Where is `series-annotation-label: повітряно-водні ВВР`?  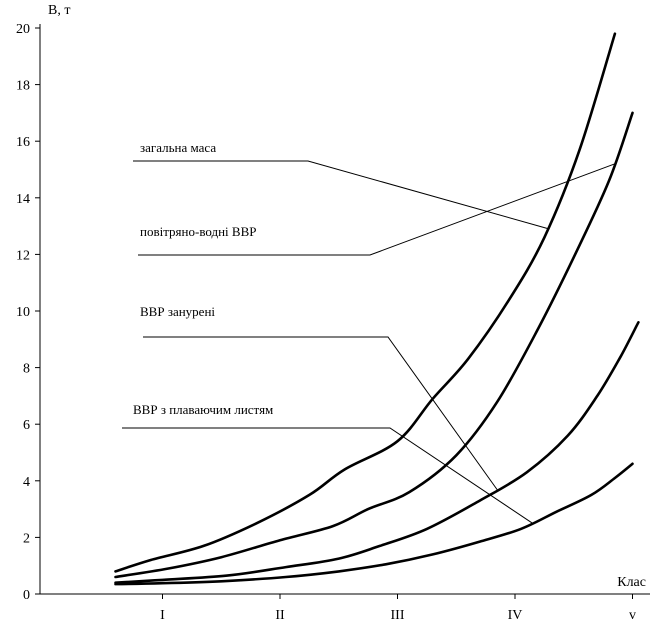 series-annotation-label: повітряно-водні ВВР is located at coordinates (198, 231).